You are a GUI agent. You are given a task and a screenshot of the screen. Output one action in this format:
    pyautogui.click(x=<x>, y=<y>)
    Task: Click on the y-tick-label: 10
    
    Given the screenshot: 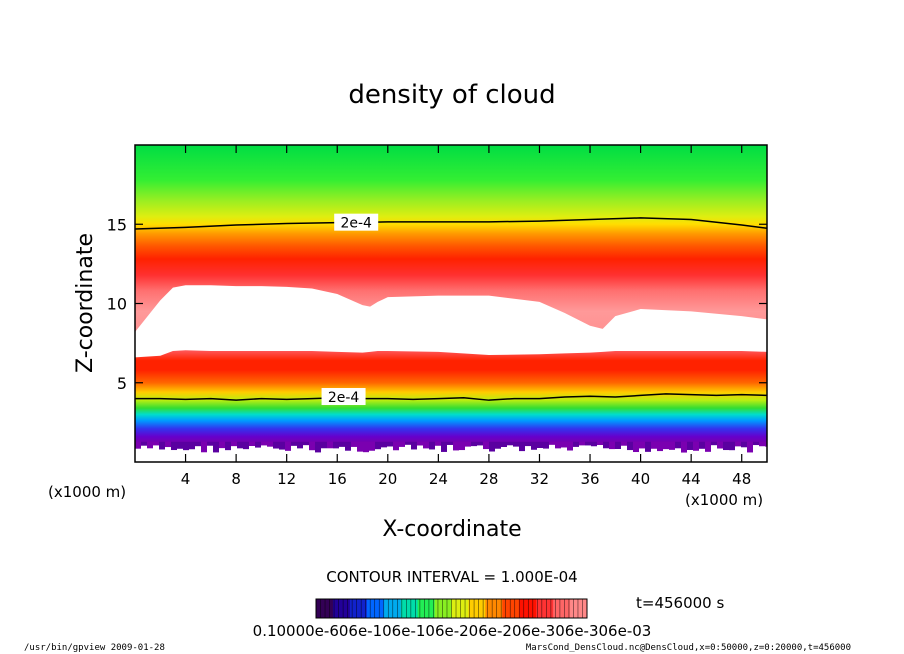 What is the action you would take?
    pyautogui.click(x=117, y=304)
    